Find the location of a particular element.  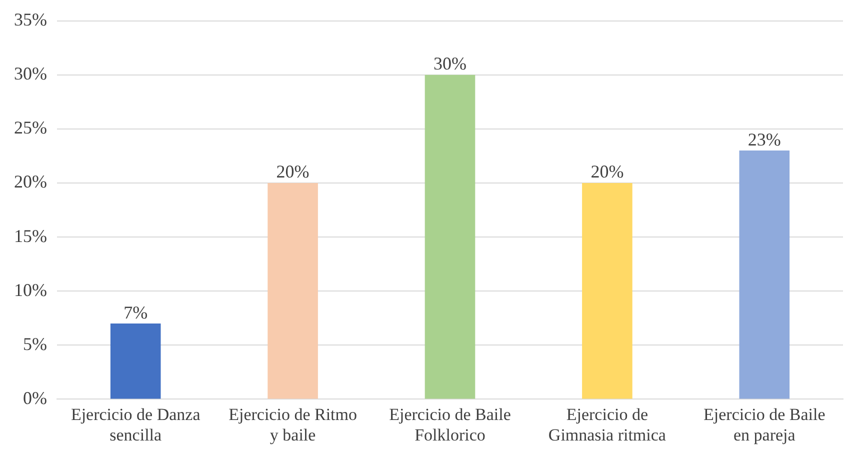

y-tick-label: 10% is located at coordinates (30, 290).